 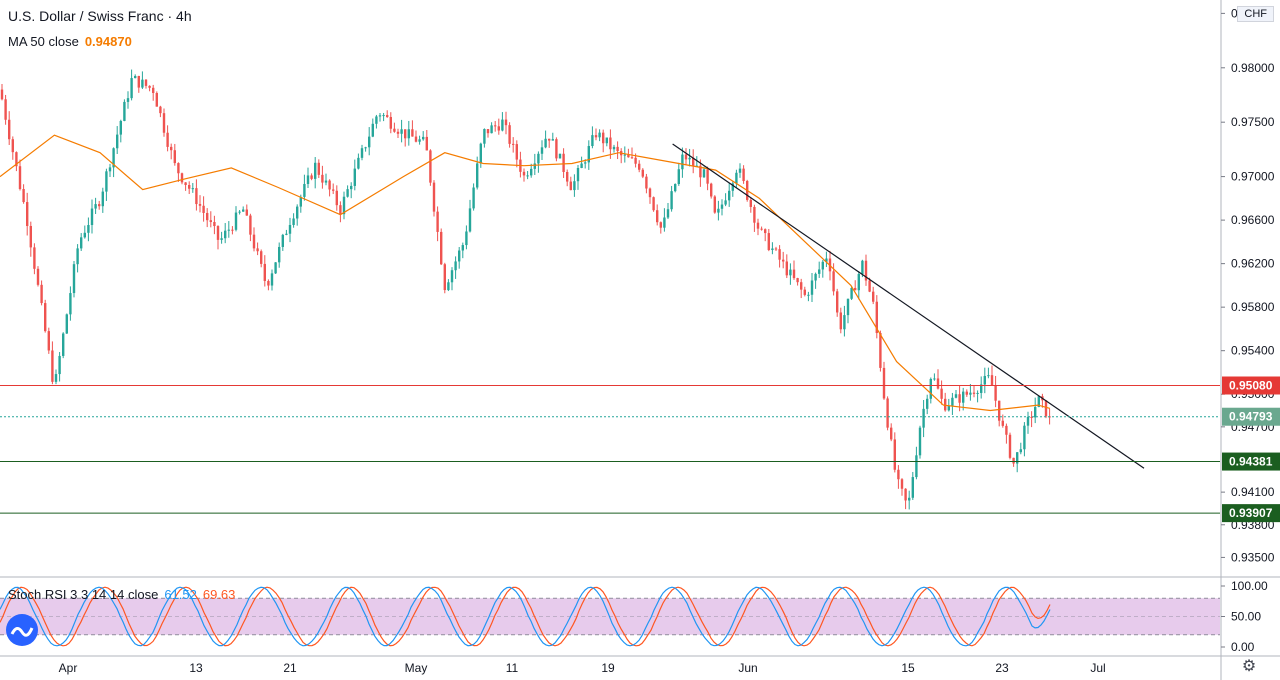 What do you see at coordinates (1251, 513) in the screenshot?
I see `support-2-label-bg` at bounding box center [1251, 513].